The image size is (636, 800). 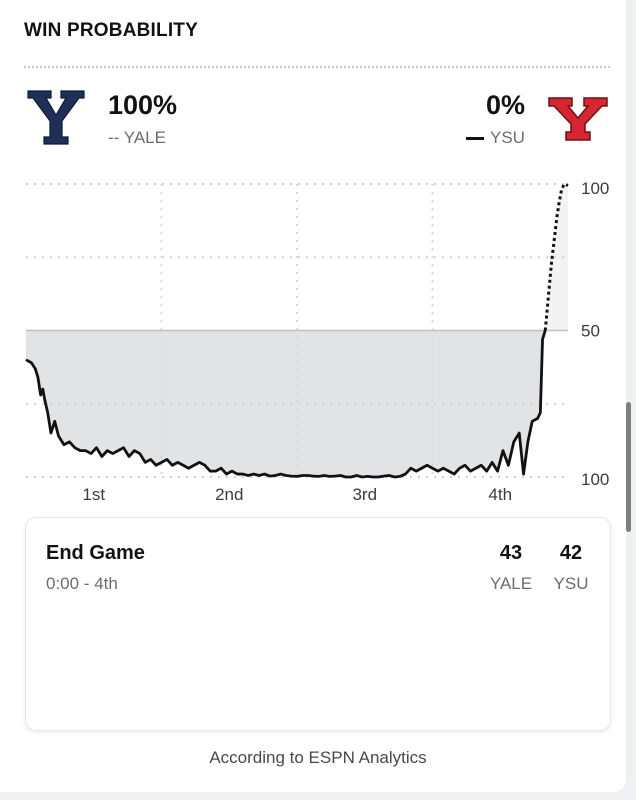 I want to click on away-legend-label: YSU, so click(x=507, y=137).